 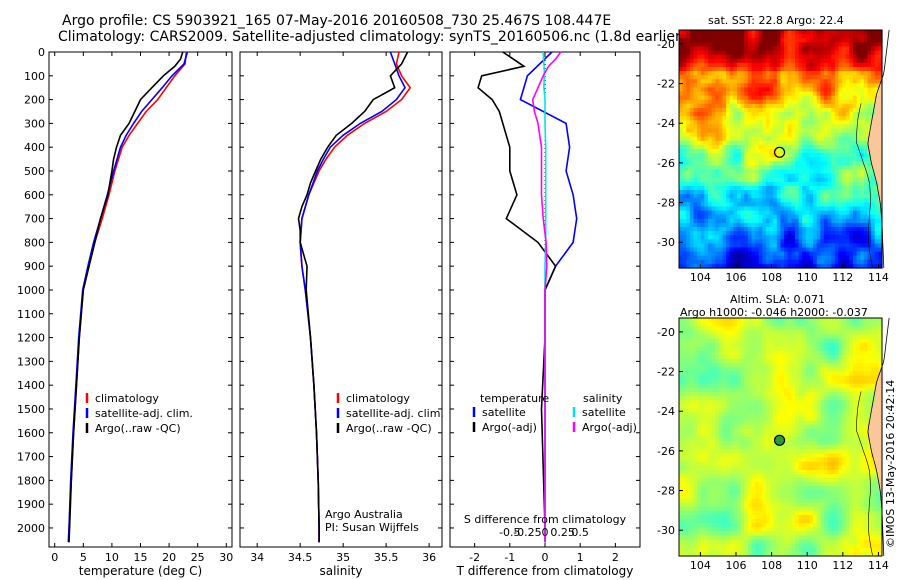 I want to click on y-tick-label: 1500, so click(x=31, y=409).